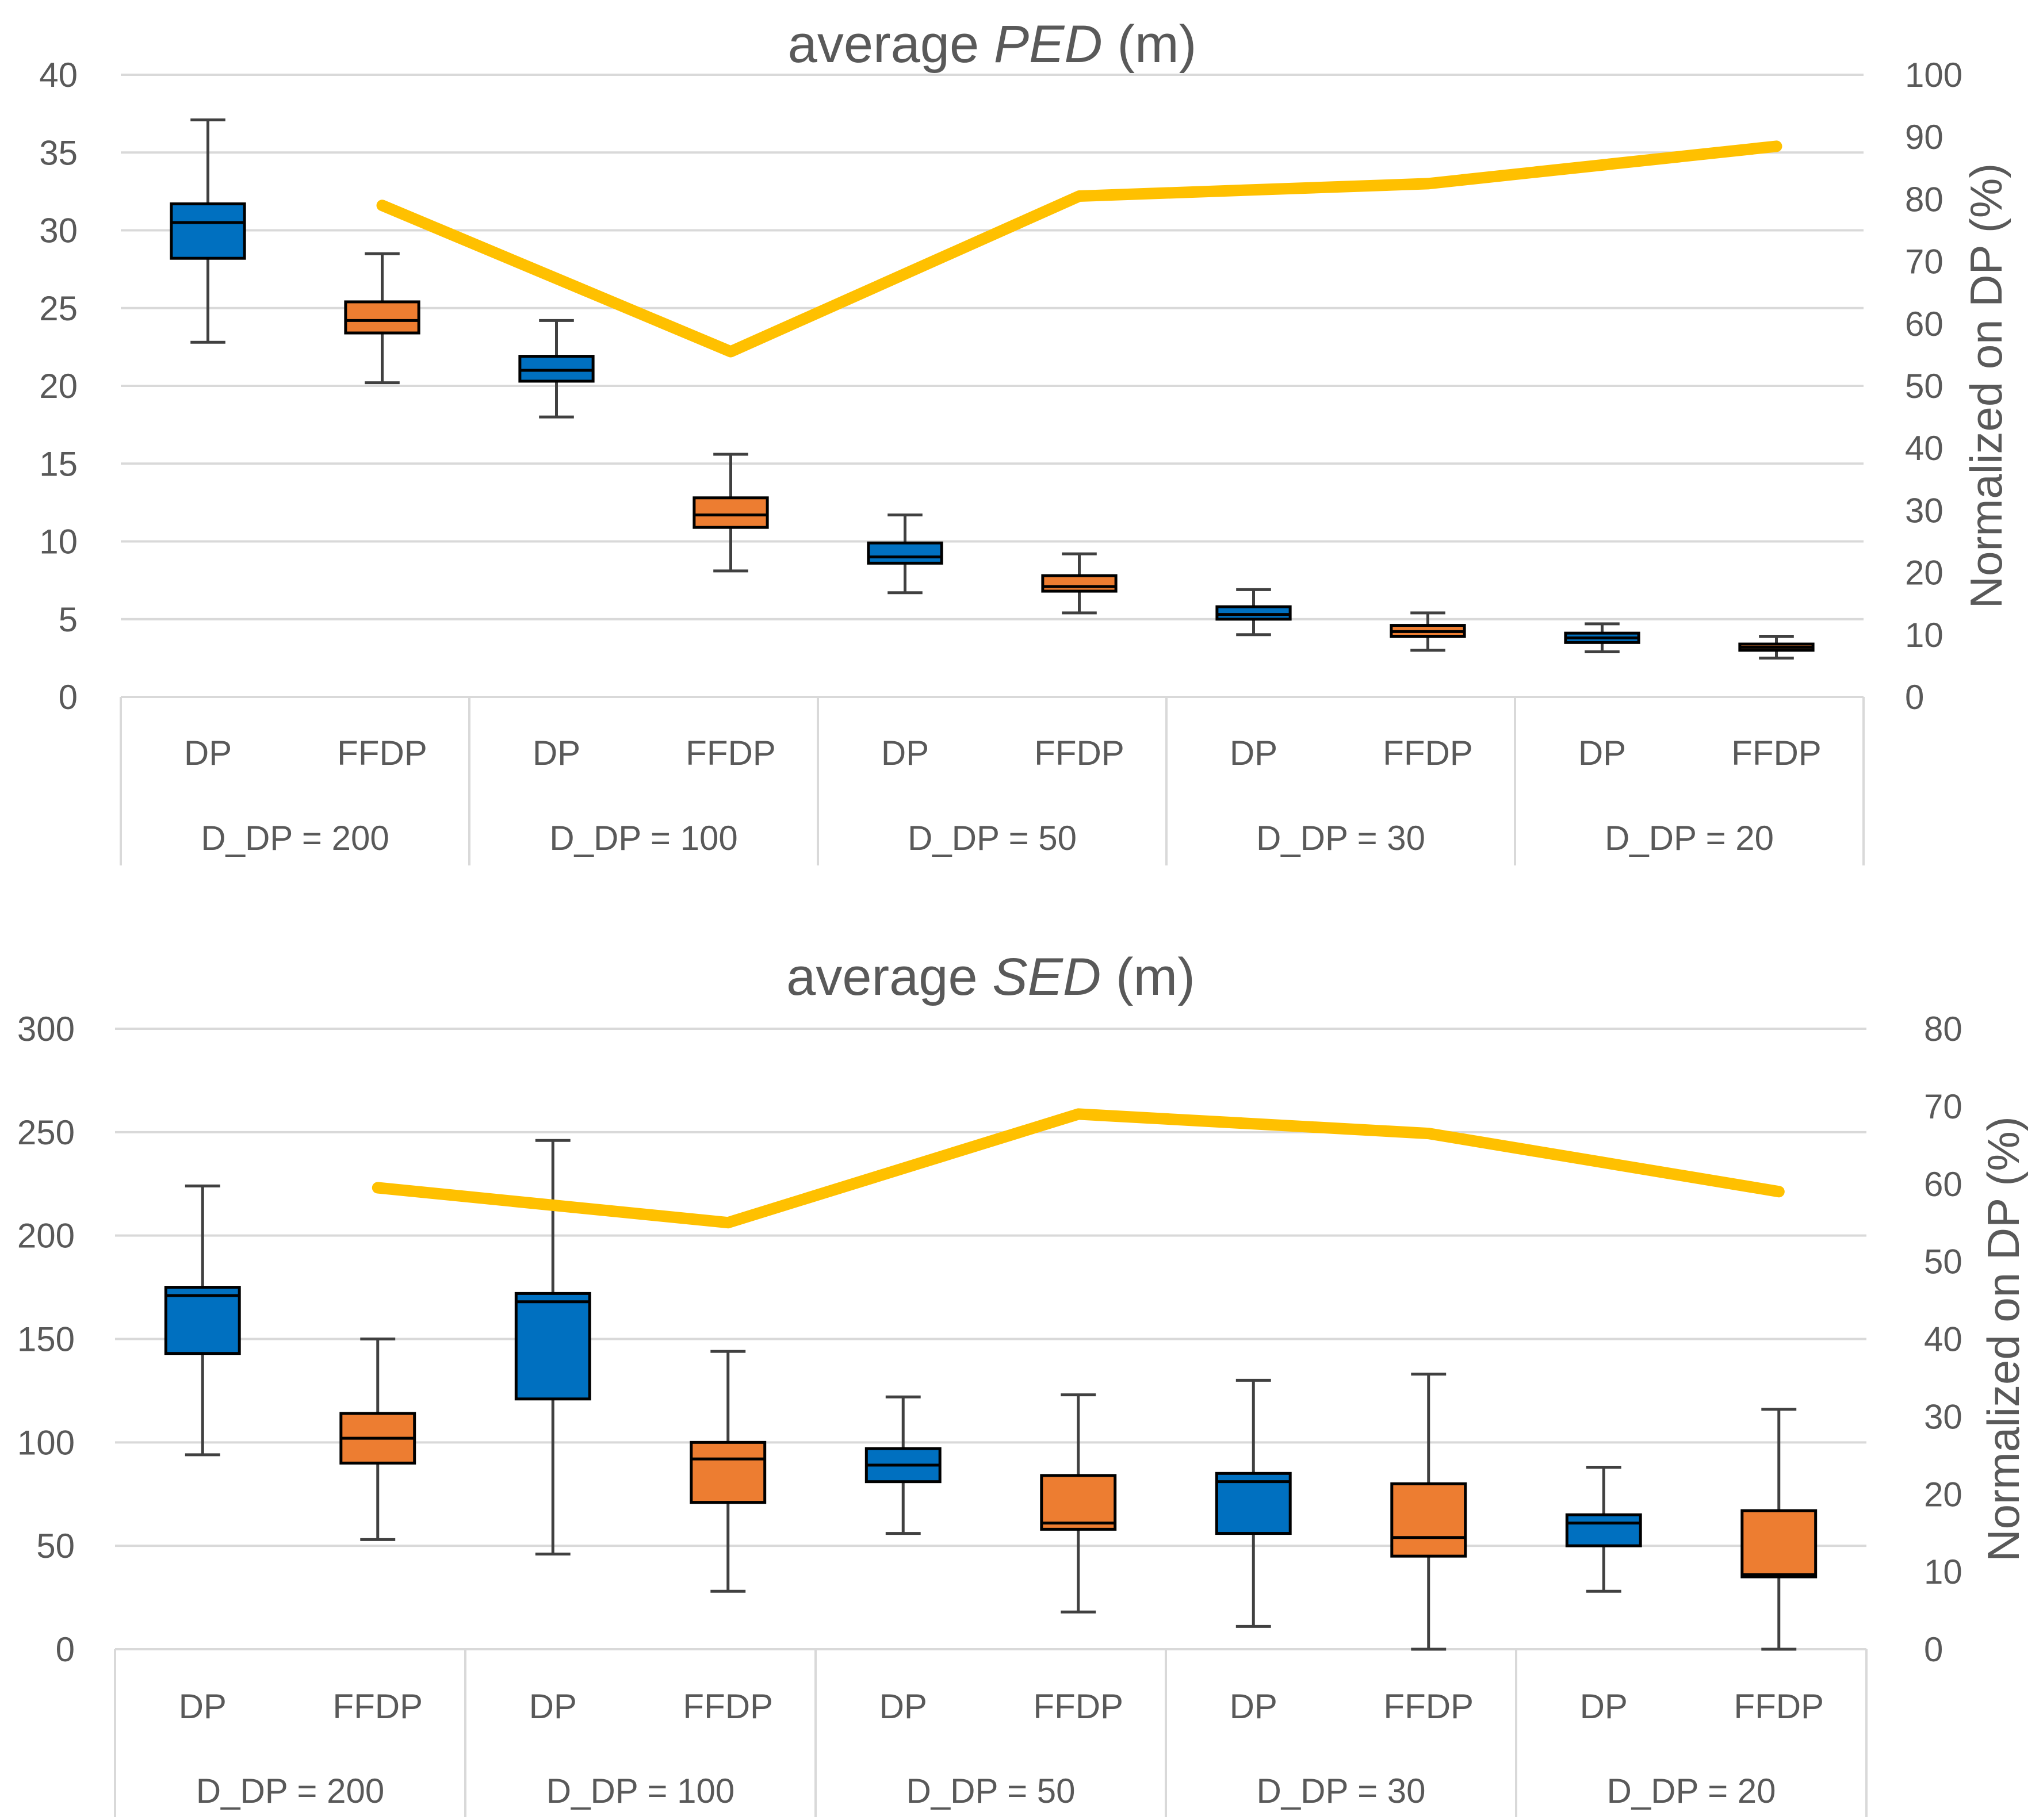 The height and width of the screenshot is (1820, 2043). What do you see at coordinates (46, 1132) in the screenshot?
I see `left-axis-tick: 250` at bounding box center [46, 1132].